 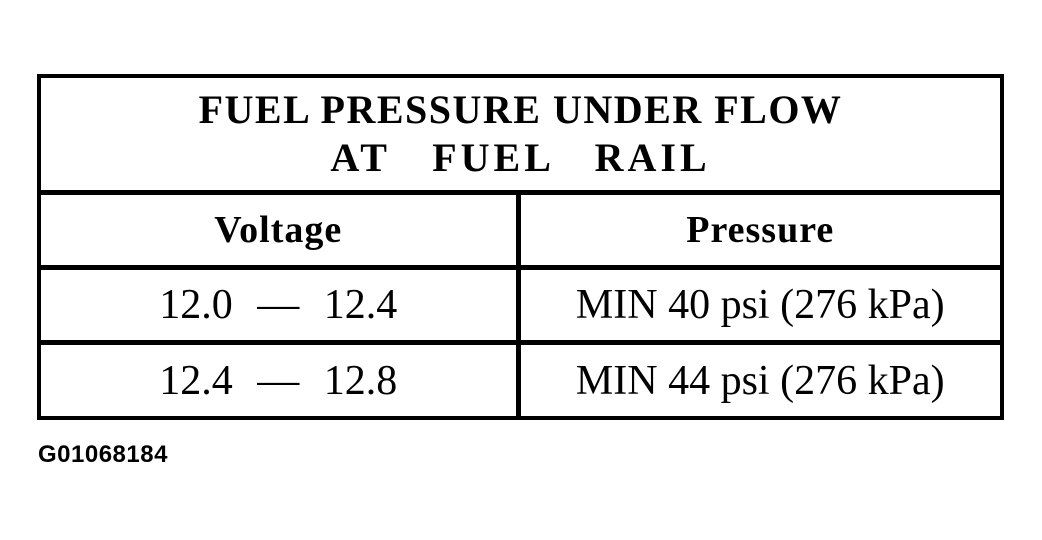 I want to click on voltage-cell-row-1: 12.0 — 12.4, so click(x=281, y=305).